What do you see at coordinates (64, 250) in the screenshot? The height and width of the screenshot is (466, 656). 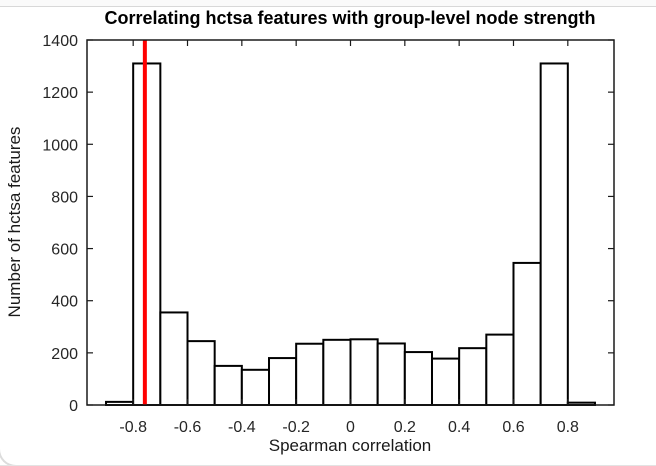 I see `y-tick-label: 600` at bounding box center [64, 250].